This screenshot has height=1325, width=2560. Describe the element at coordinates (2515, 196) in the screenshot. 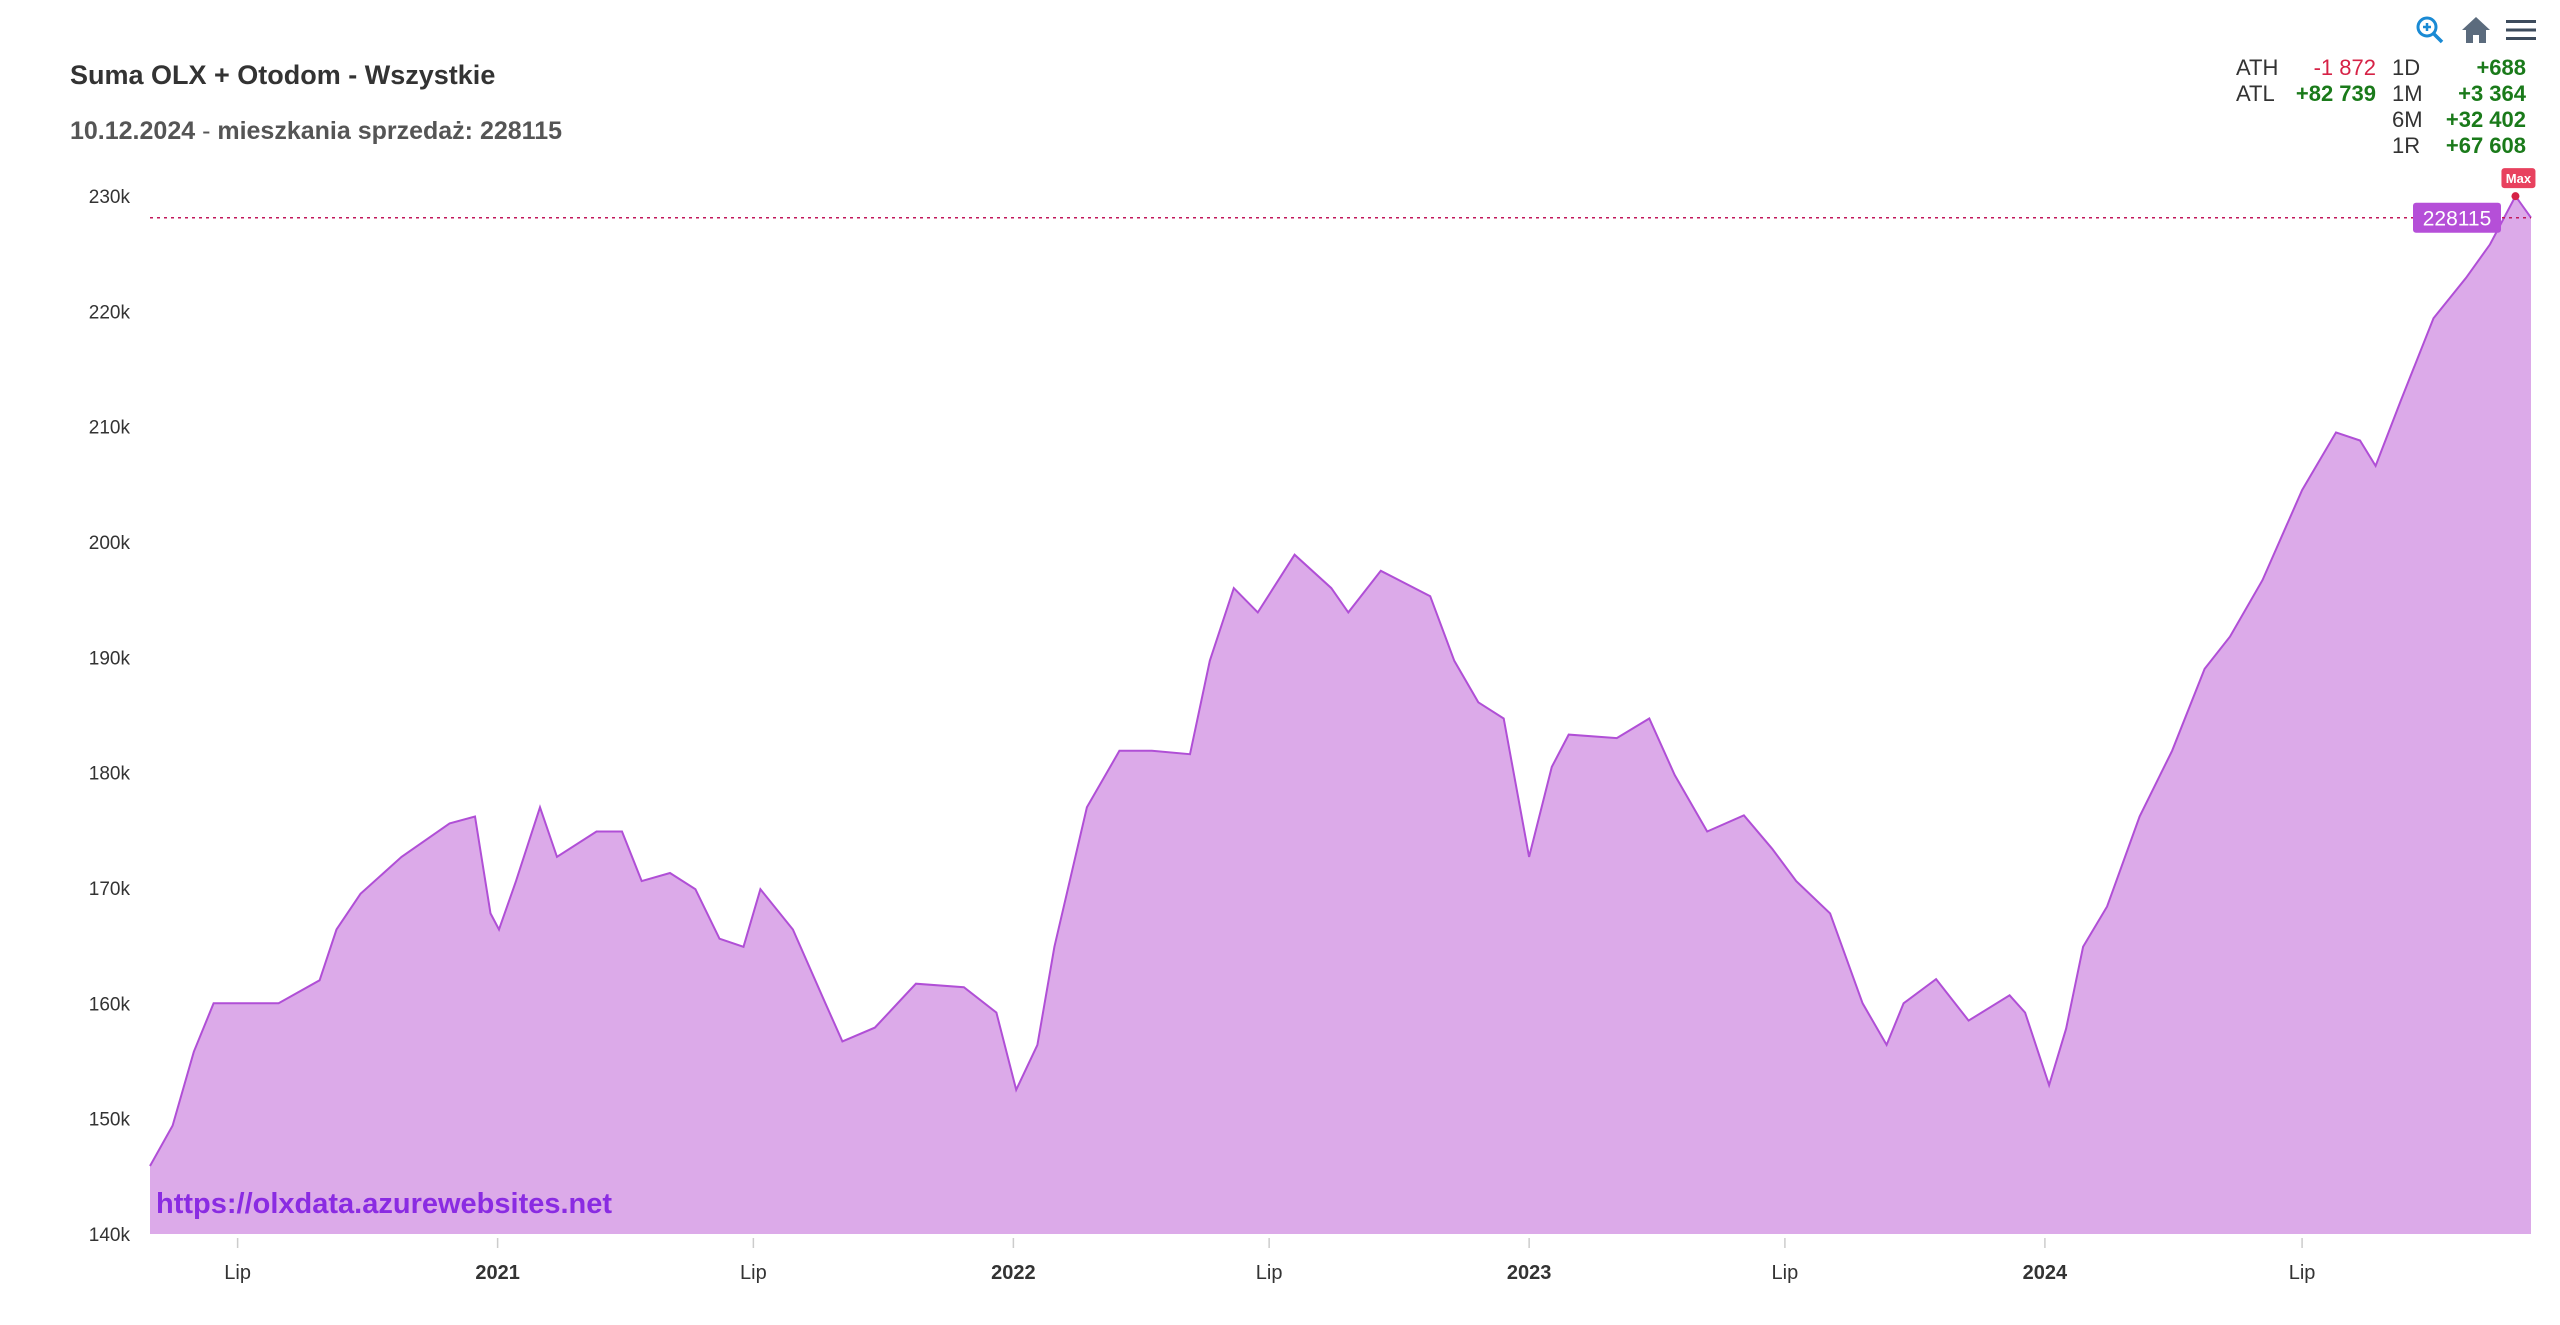

I see `max-point` at that location.